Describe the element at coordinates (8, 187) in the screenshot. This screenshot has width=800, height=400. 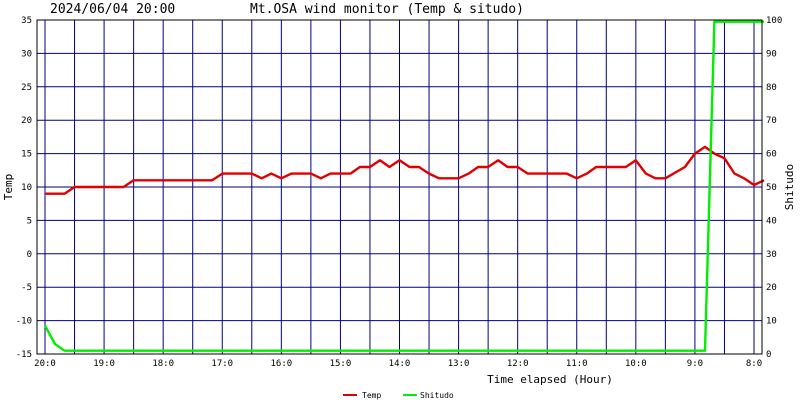
I see `left-axis-title: Temp` at that location.